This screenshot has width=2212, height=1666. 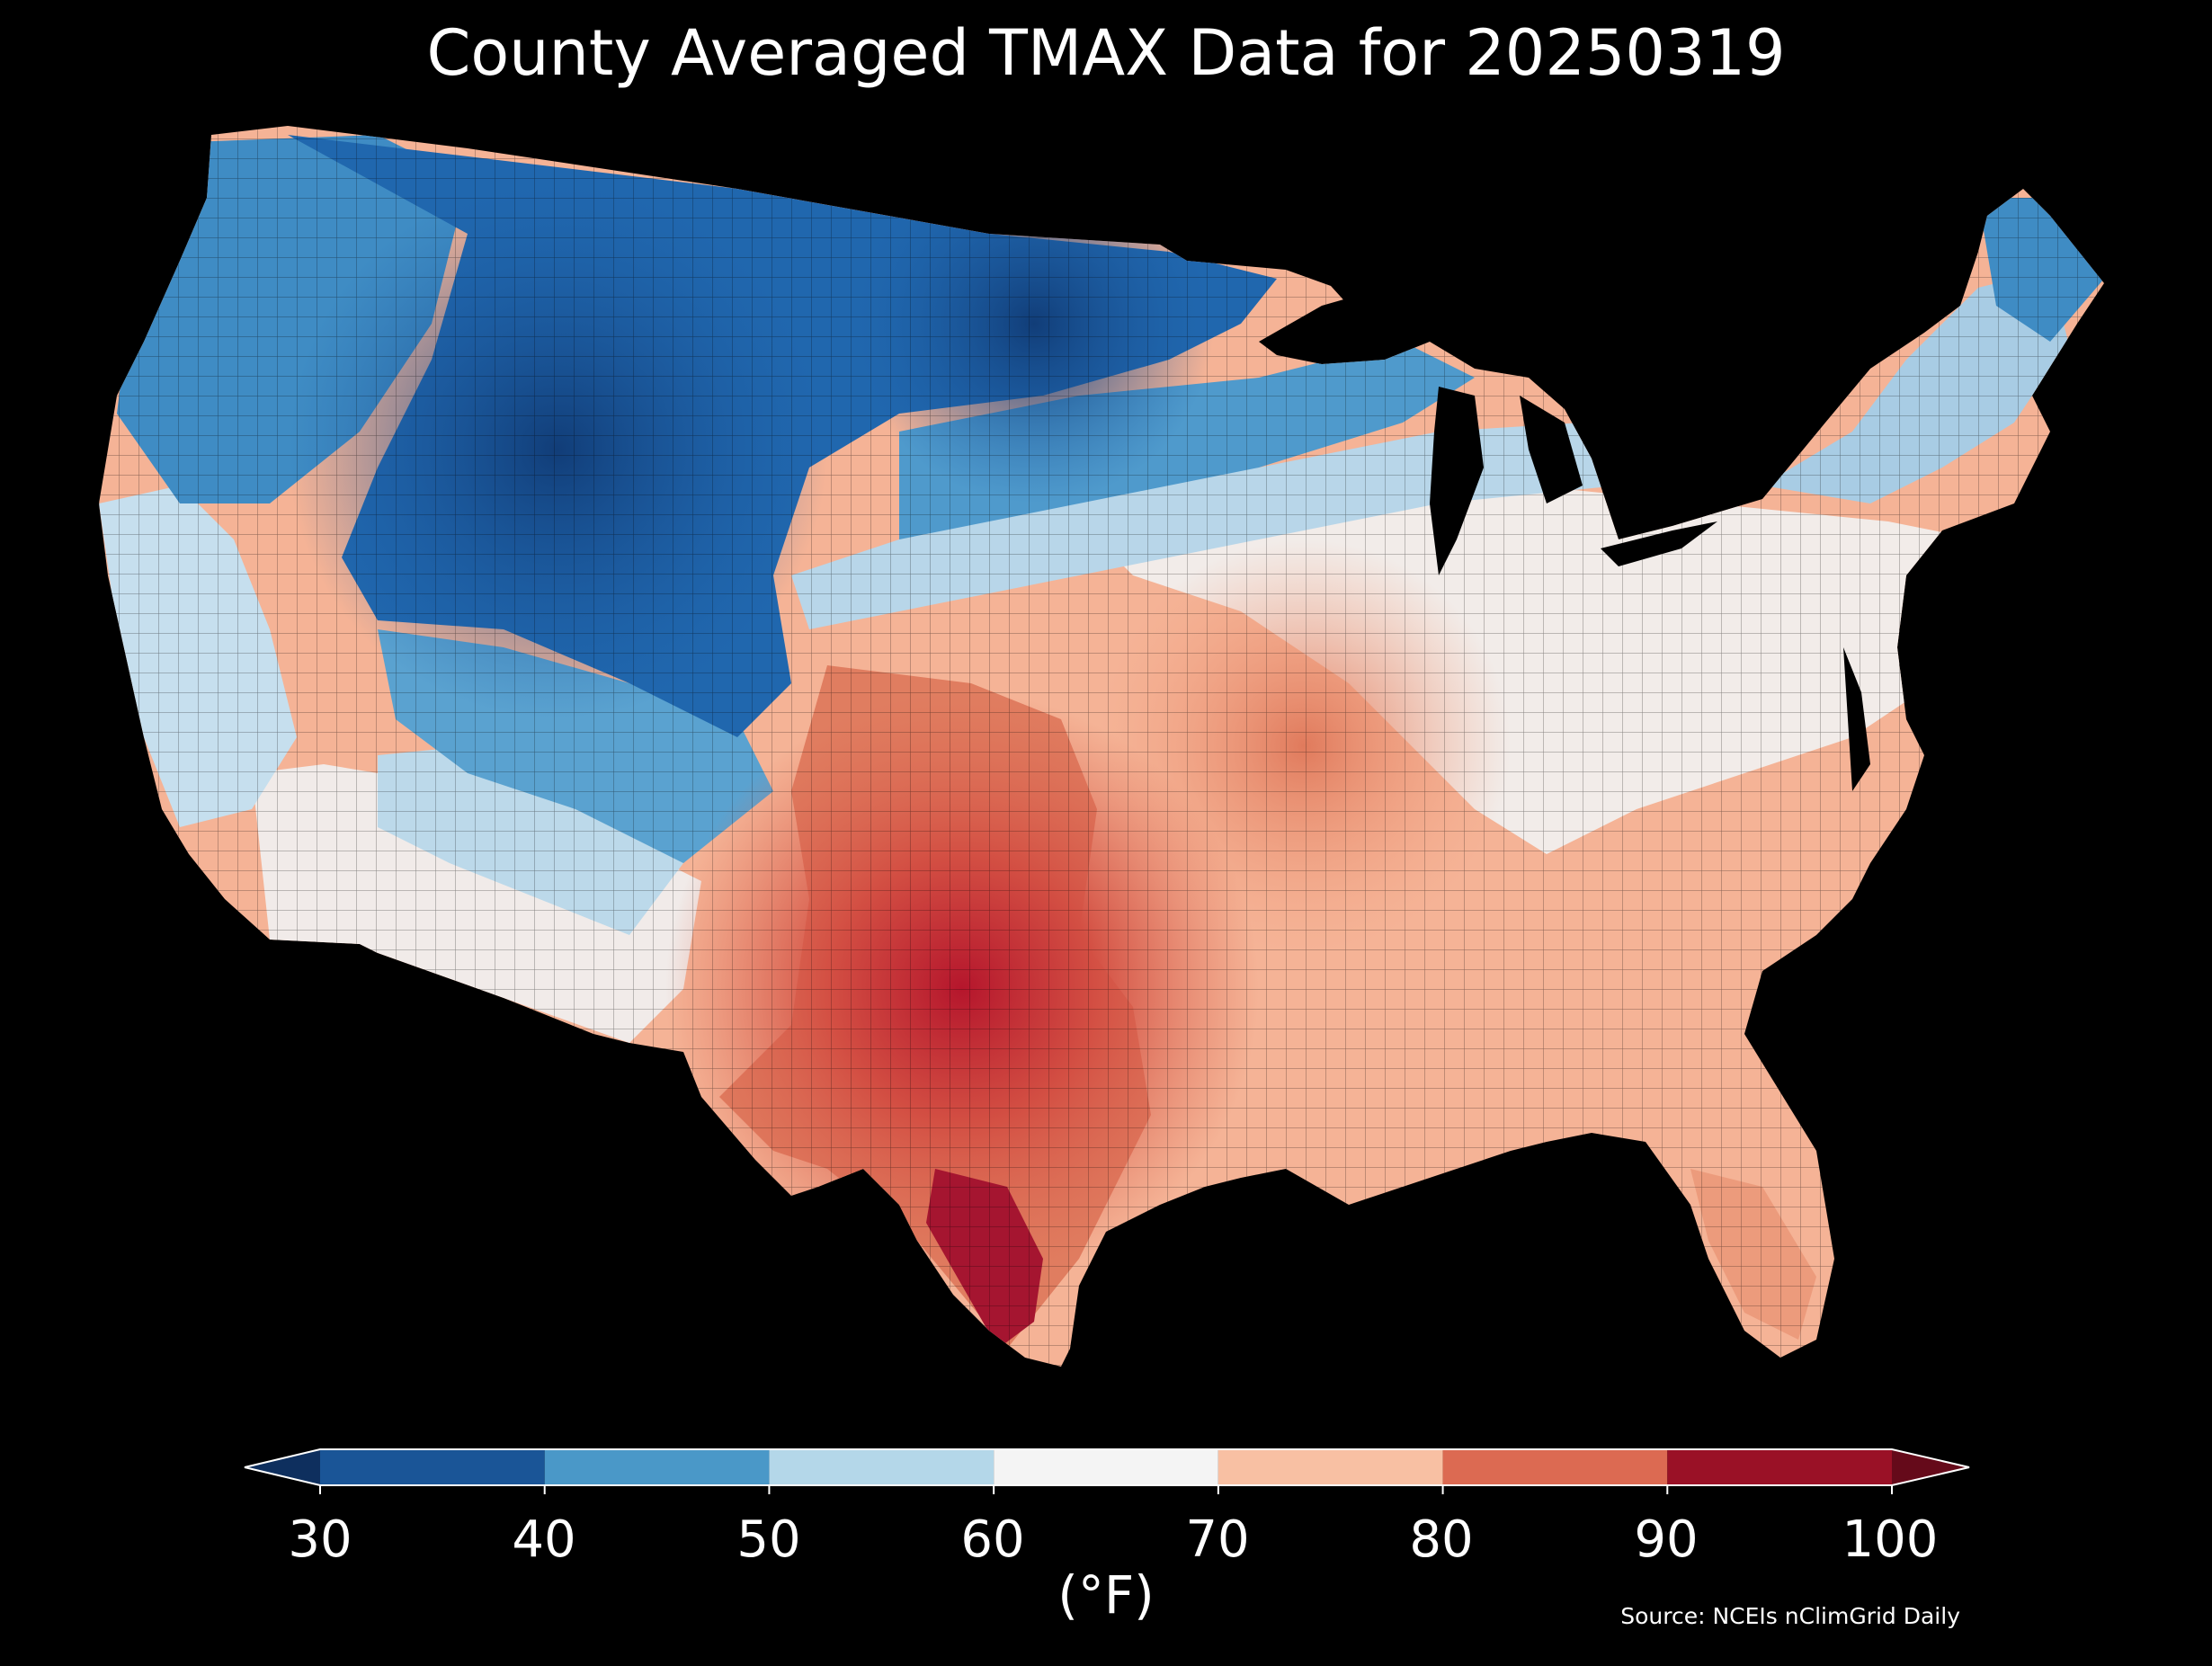 What do you see at coordinates (768, 1540) in the screenshot?
I see `colorbar-tick-label: 50` at bounding box center [768, 1540].